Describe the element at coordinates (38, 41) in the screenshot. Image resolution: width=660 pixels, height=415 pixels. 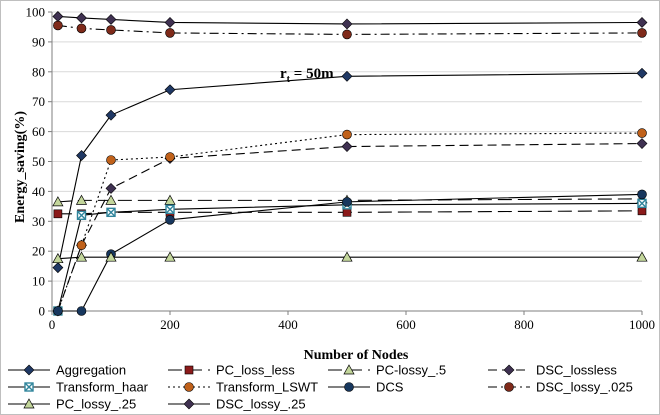
I see `y-tick-label: 90` at that location.